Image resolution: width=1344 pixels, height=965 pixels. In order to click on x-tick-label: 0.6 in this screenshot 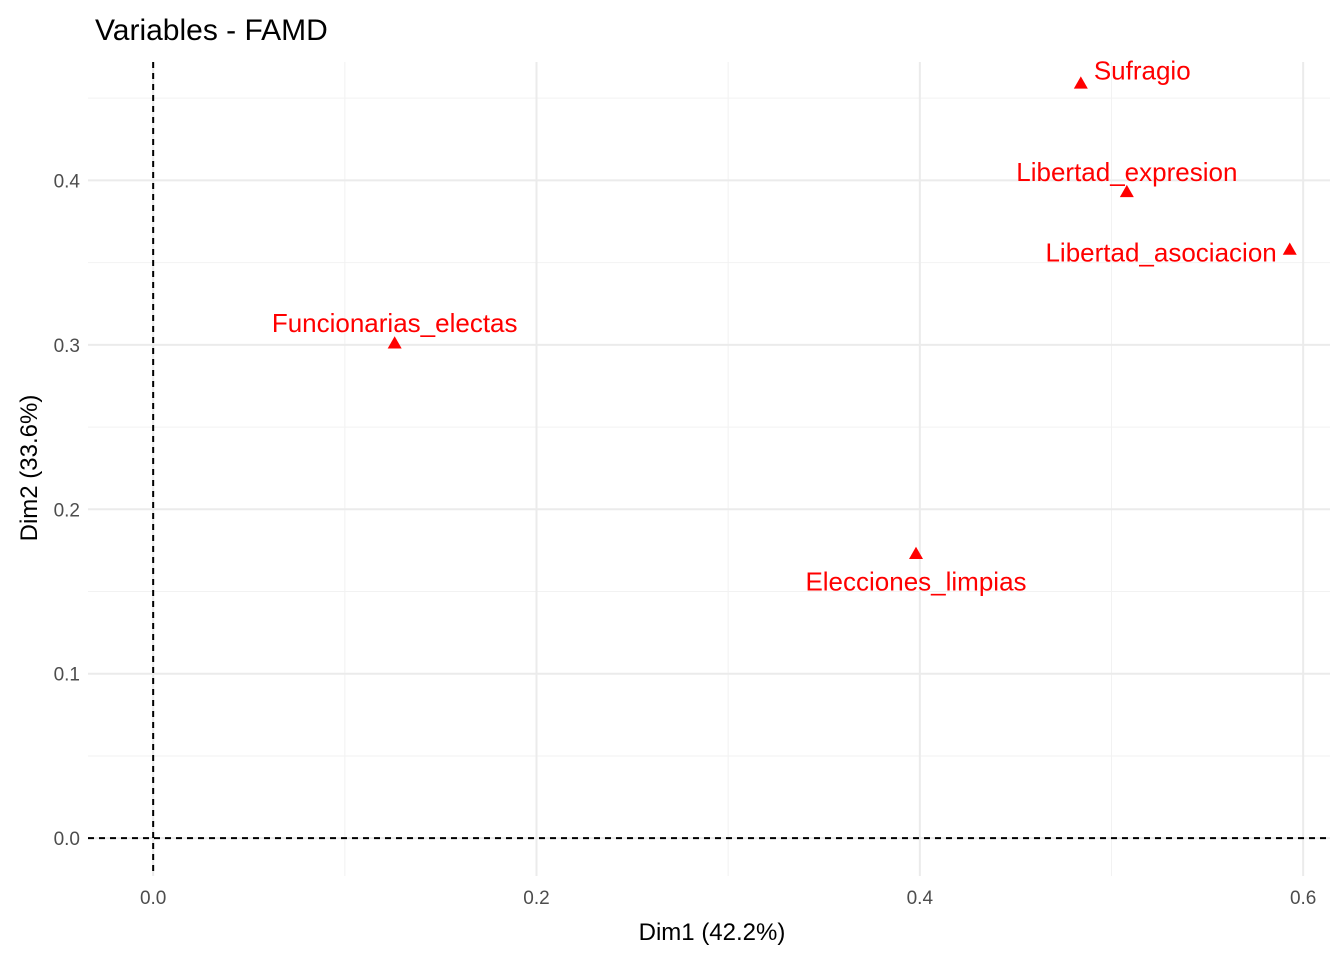, I will do `click(1303, 898)`.